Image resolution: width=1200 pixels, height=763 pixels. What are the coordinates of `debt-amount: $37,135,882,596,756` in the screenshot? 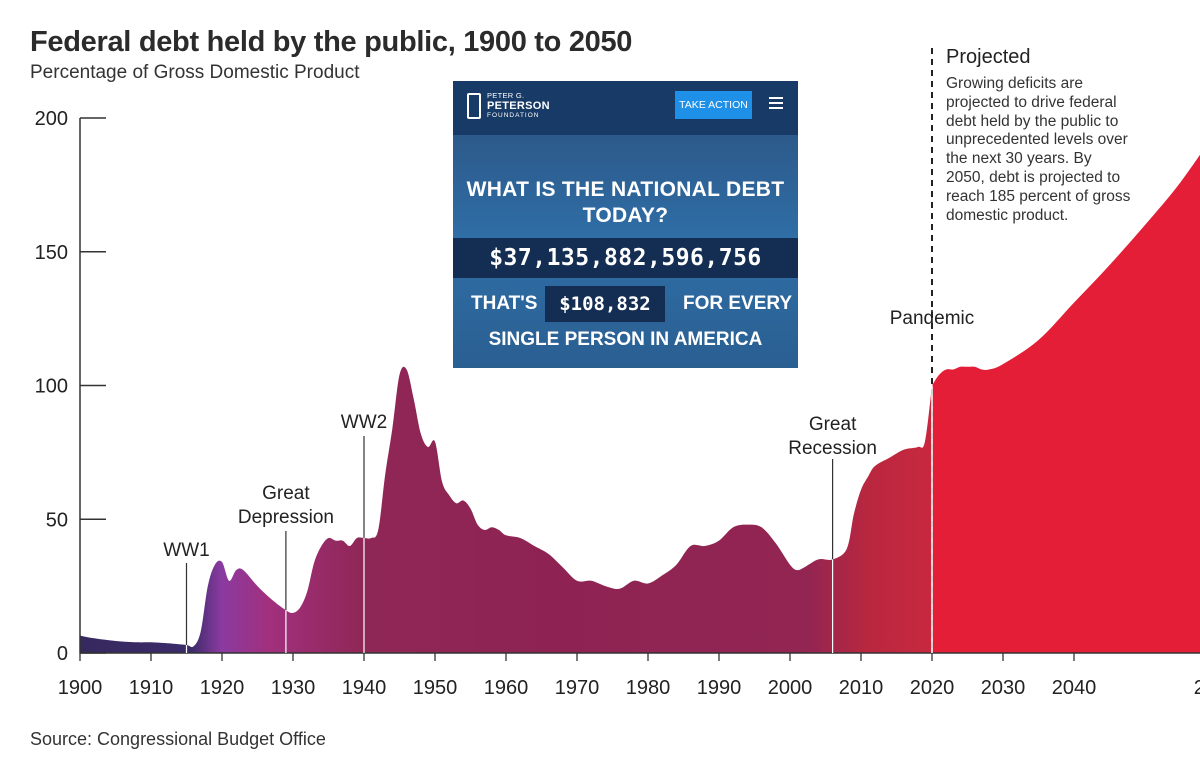 It's located at (625, 258).